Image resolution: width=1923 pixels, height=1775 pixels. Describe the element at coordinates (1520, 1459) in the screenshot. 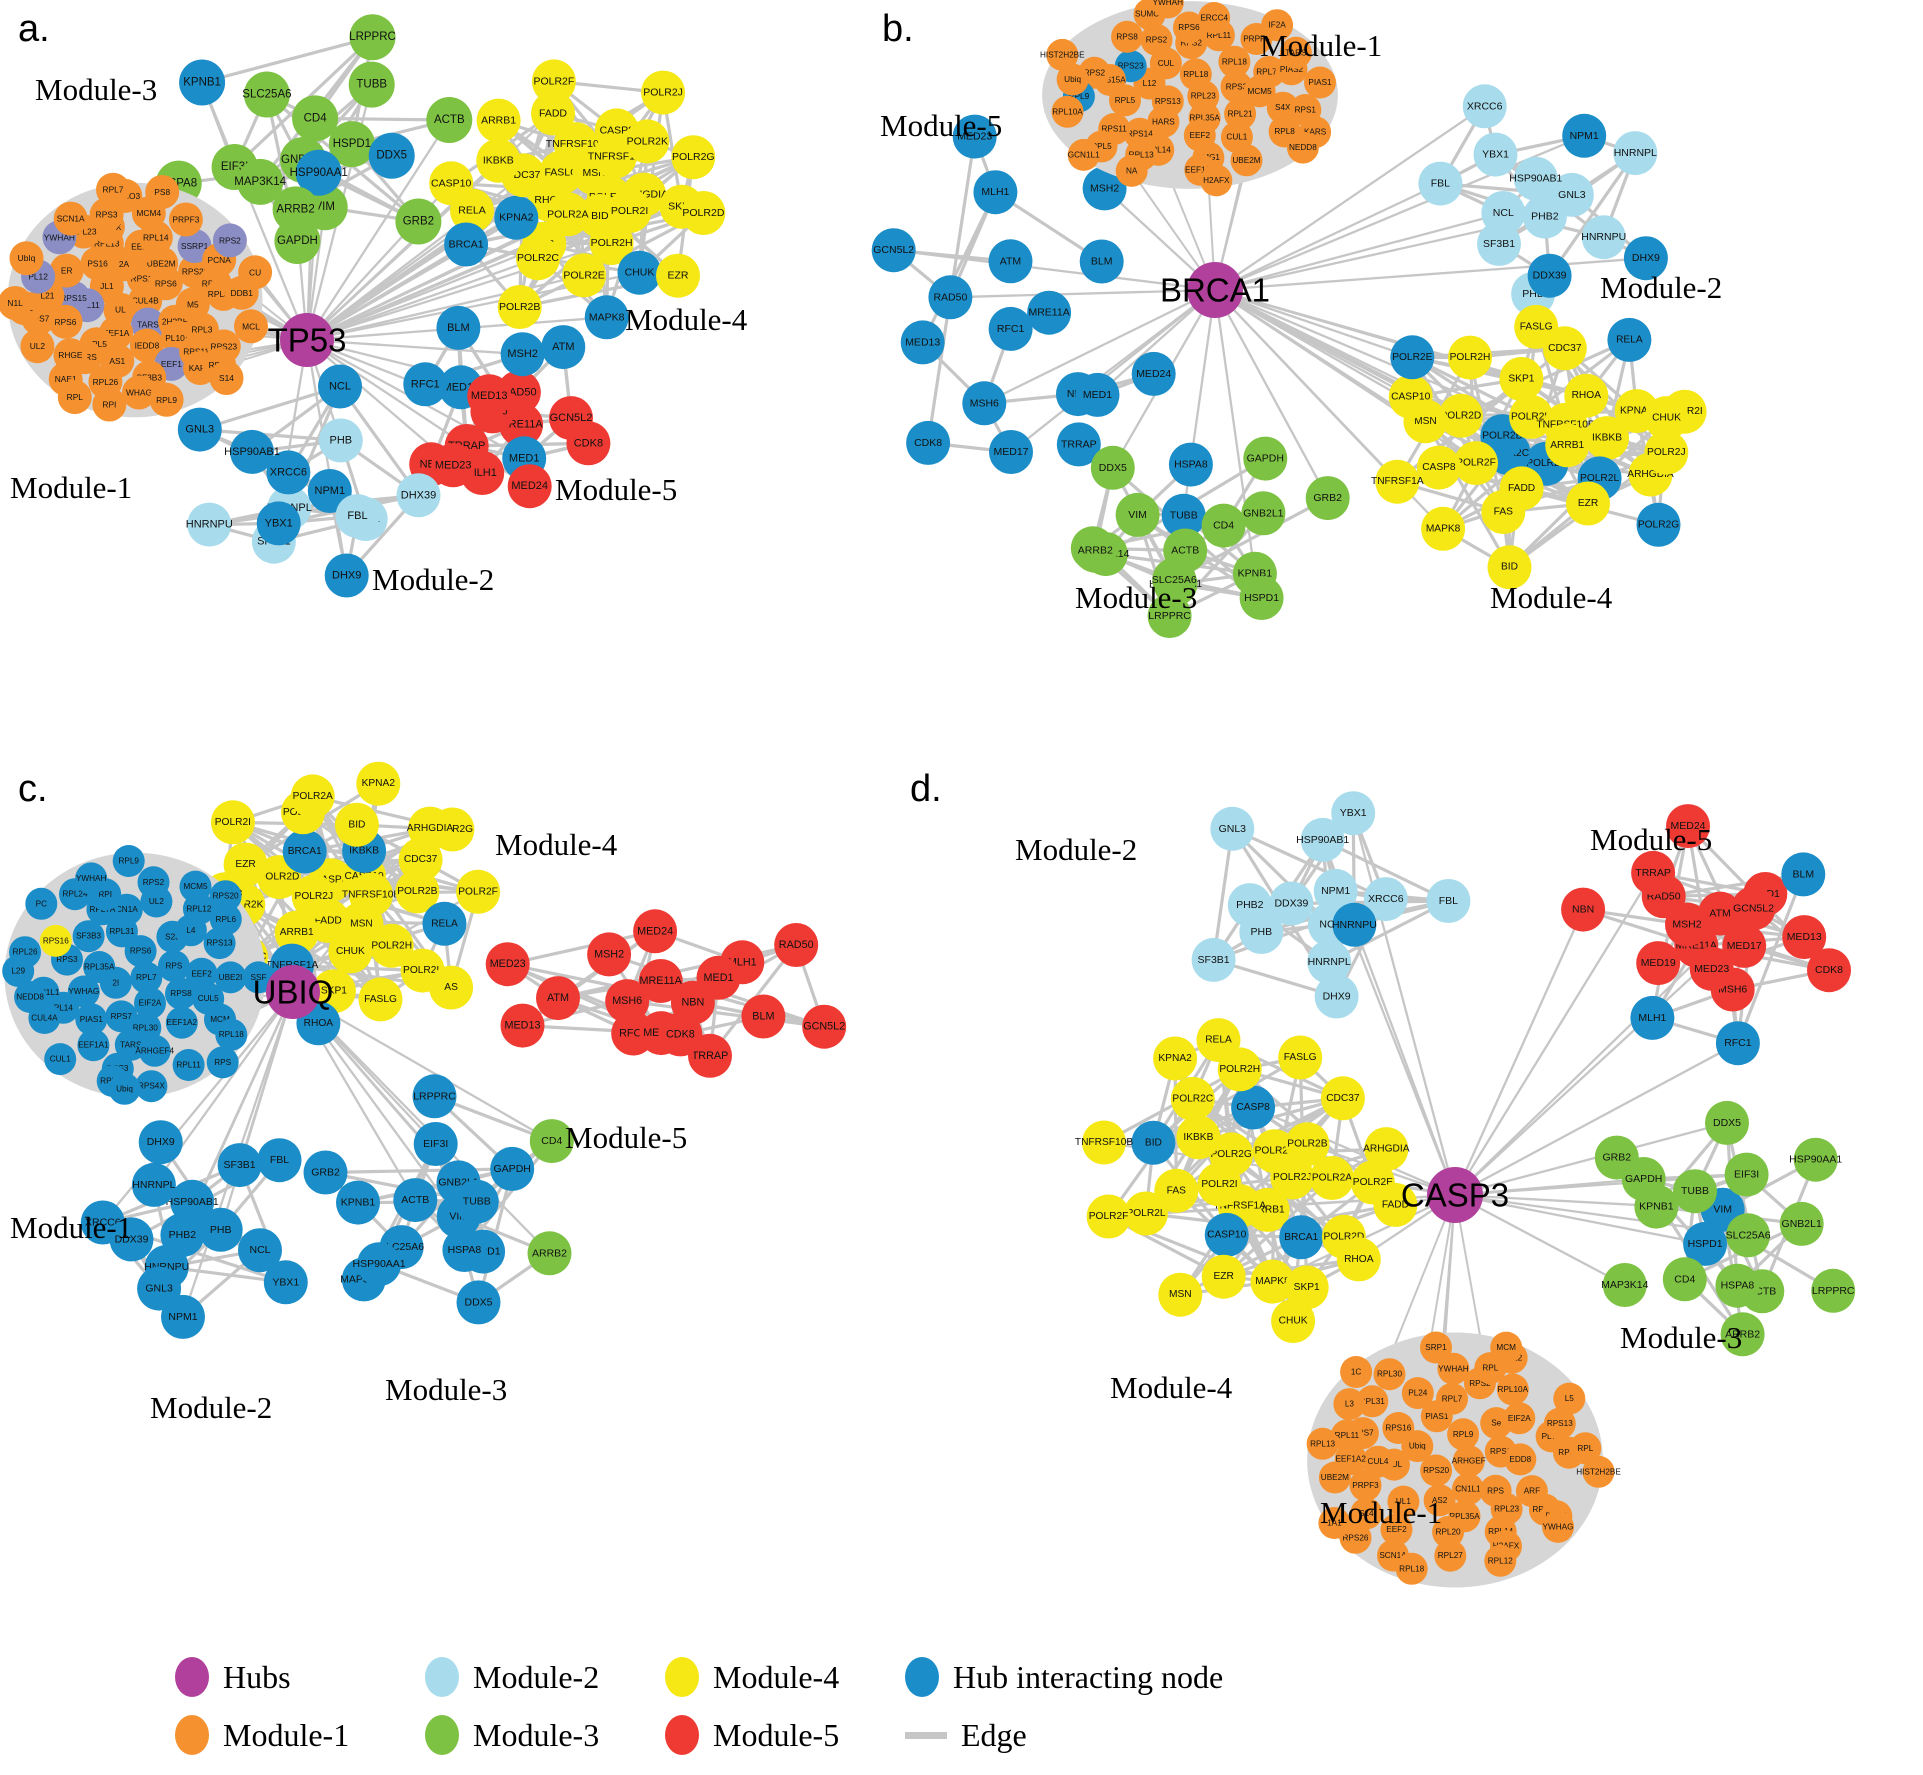

I see `network-node: EDD8` at that location.